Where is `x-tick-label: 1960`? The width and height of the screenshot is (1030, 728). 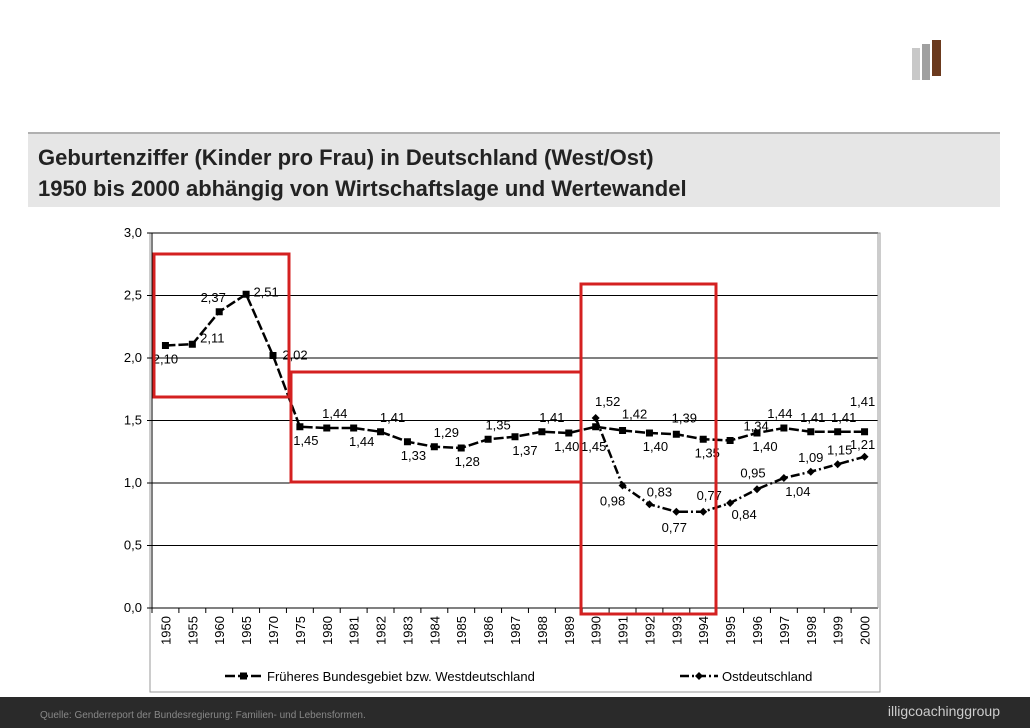
x-tick-label: 1960 is located at coordinates (219, 630).